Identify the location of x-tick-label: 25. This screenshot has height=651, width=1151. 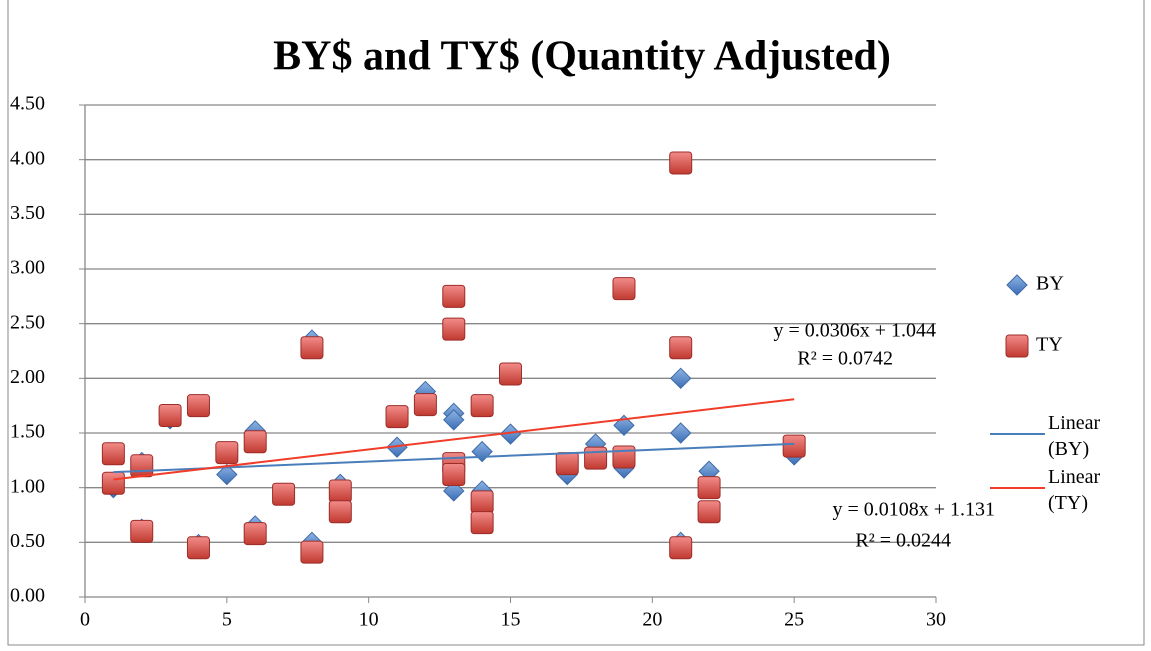
(794, 620).